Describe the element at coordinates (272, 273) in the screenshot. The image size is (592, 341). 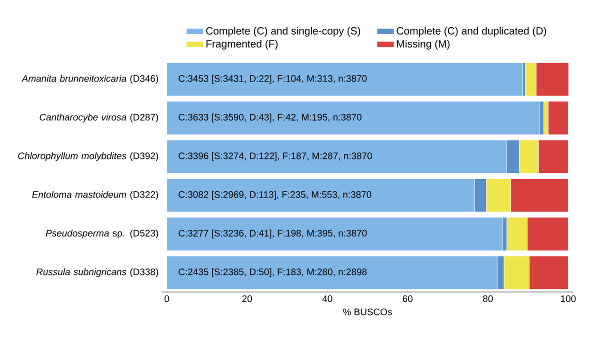
I see `annotation: C:2435 [S:2385, D:50], F:183, M:280, n:2898` at that location.